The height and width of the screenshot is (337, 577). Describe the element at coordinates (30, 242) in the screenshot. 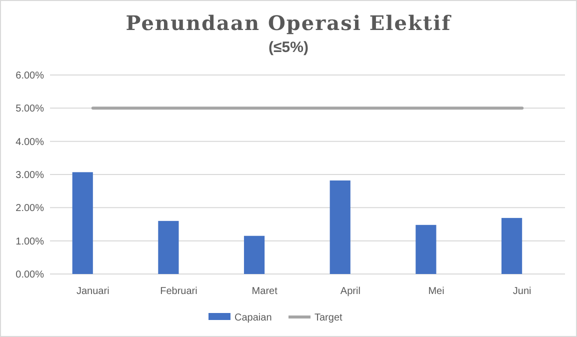

I see `y-tick-label: 1.00%` at that location.